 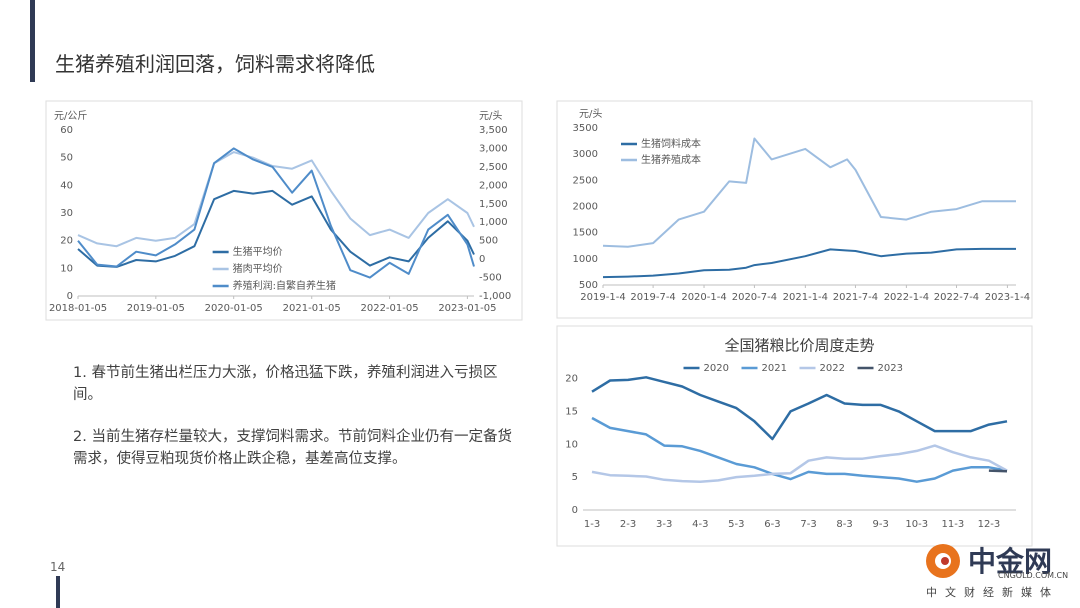 I want to click on x-tick-label: 2020-1-4, so click(x=703, y=297).